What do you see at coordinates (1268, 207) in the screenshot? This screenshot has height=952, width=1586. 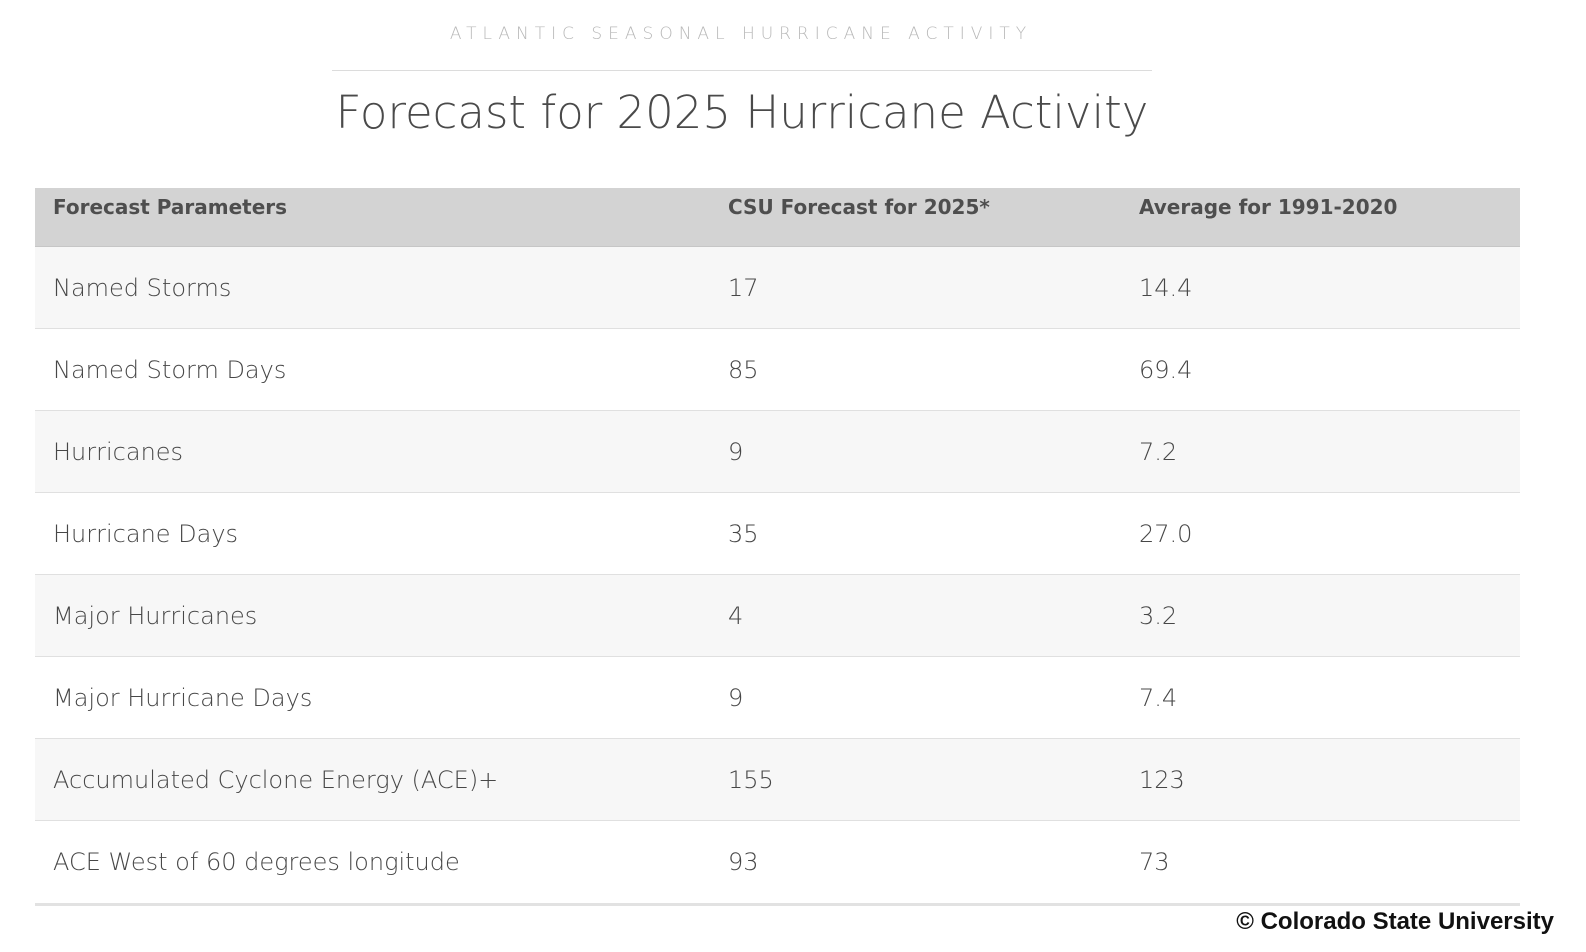 I see `column-header-average: Average for 1991-2020` at bounding box center [1268, 207].